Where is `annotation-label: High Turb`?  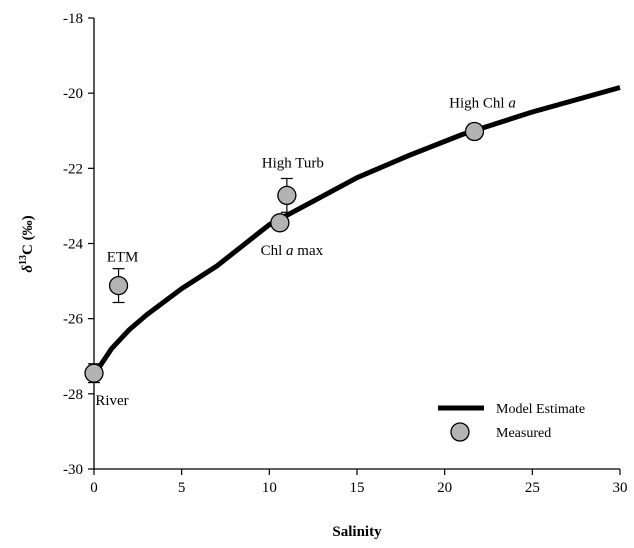
annotation-label: High Turb is located at coordinates (293, 163).